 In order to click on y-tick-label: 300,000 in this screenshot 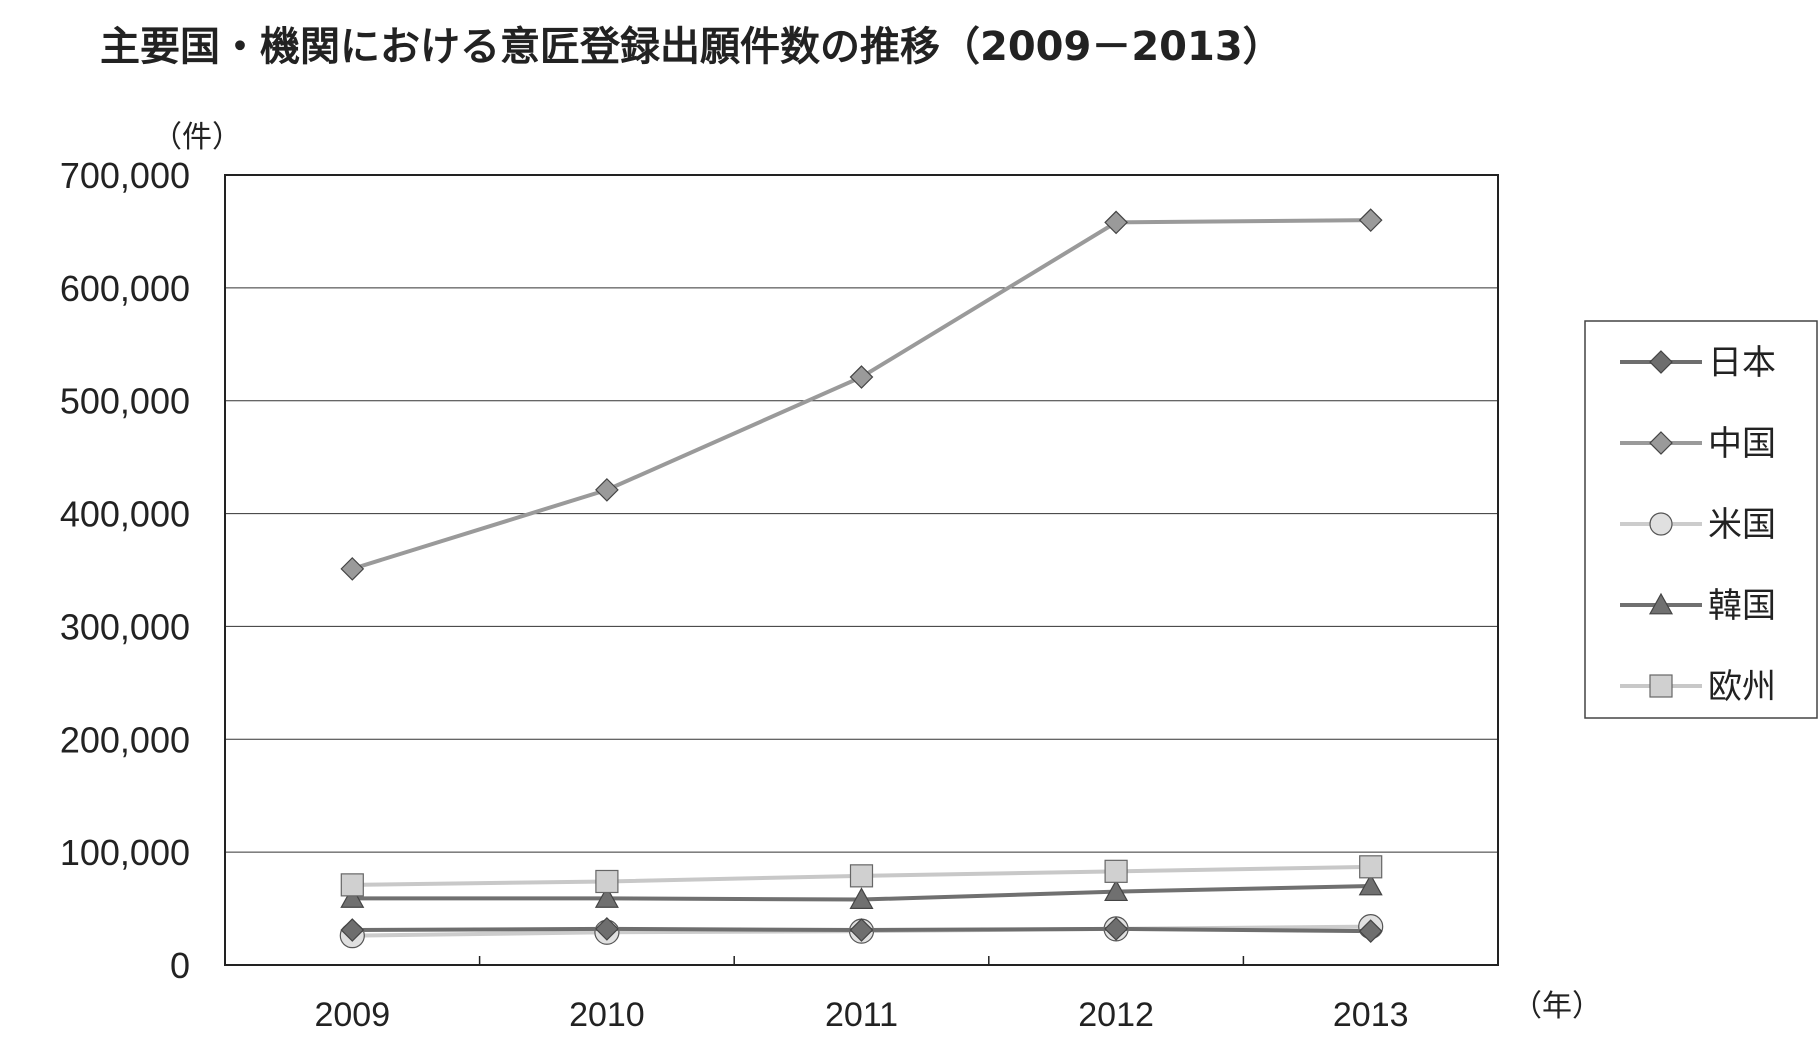, I will do `click(125, 626)`.